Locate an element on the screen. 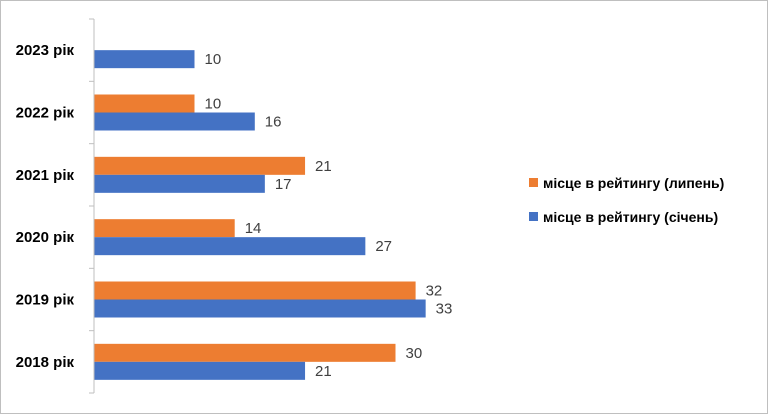  legend-swatch-july is located at coordinates (533, 182).